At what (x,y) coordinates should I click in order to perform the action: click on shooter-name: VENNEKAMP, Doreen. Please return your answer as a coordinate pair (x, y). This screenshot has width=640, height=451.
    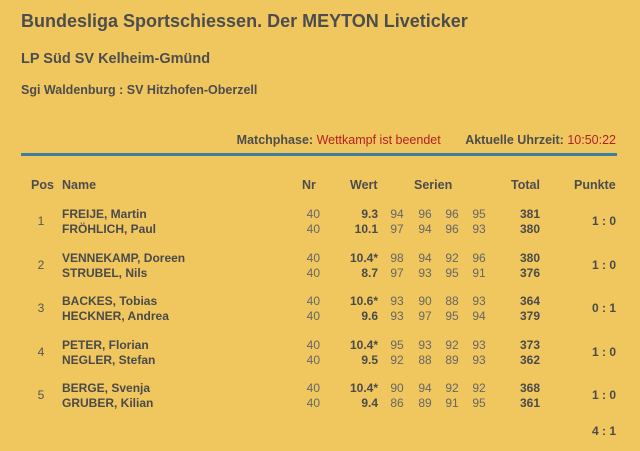
    Looking at the image, I should click on (124, 257).